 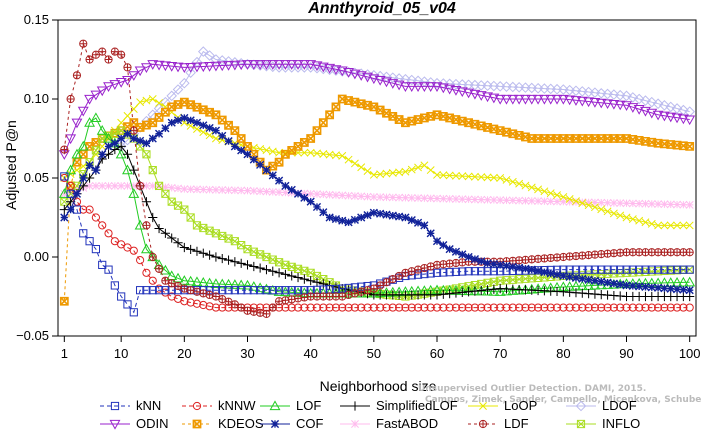 What do you see at coordinates (690, 353) in the screenshot?
I see `x-tick-label: 100` at bounding box center [690, 353].